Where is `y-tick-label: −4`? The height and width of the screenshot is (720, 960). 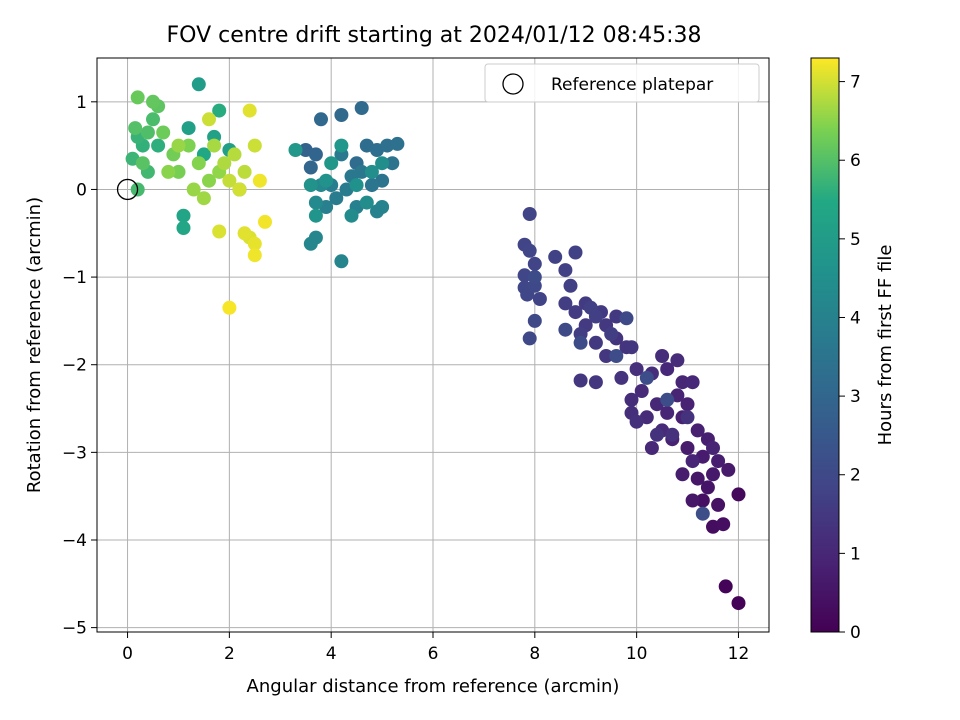
y-tick-label: −4 is located at coordinates (74, 541).